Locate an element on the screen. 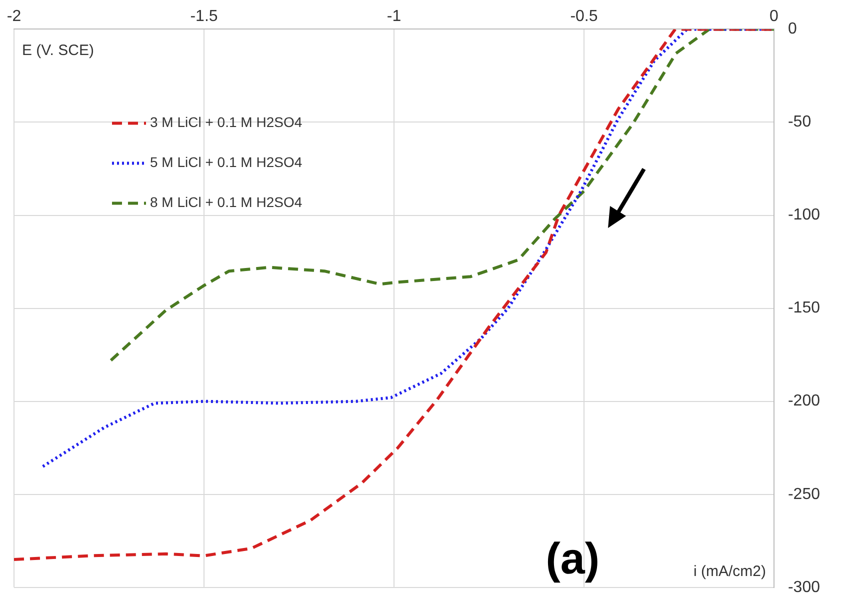 The image size is (842, 611). legend-label: 5 M LiCl + 0.1 M H2SO4 is located at coordinates (226, 162).